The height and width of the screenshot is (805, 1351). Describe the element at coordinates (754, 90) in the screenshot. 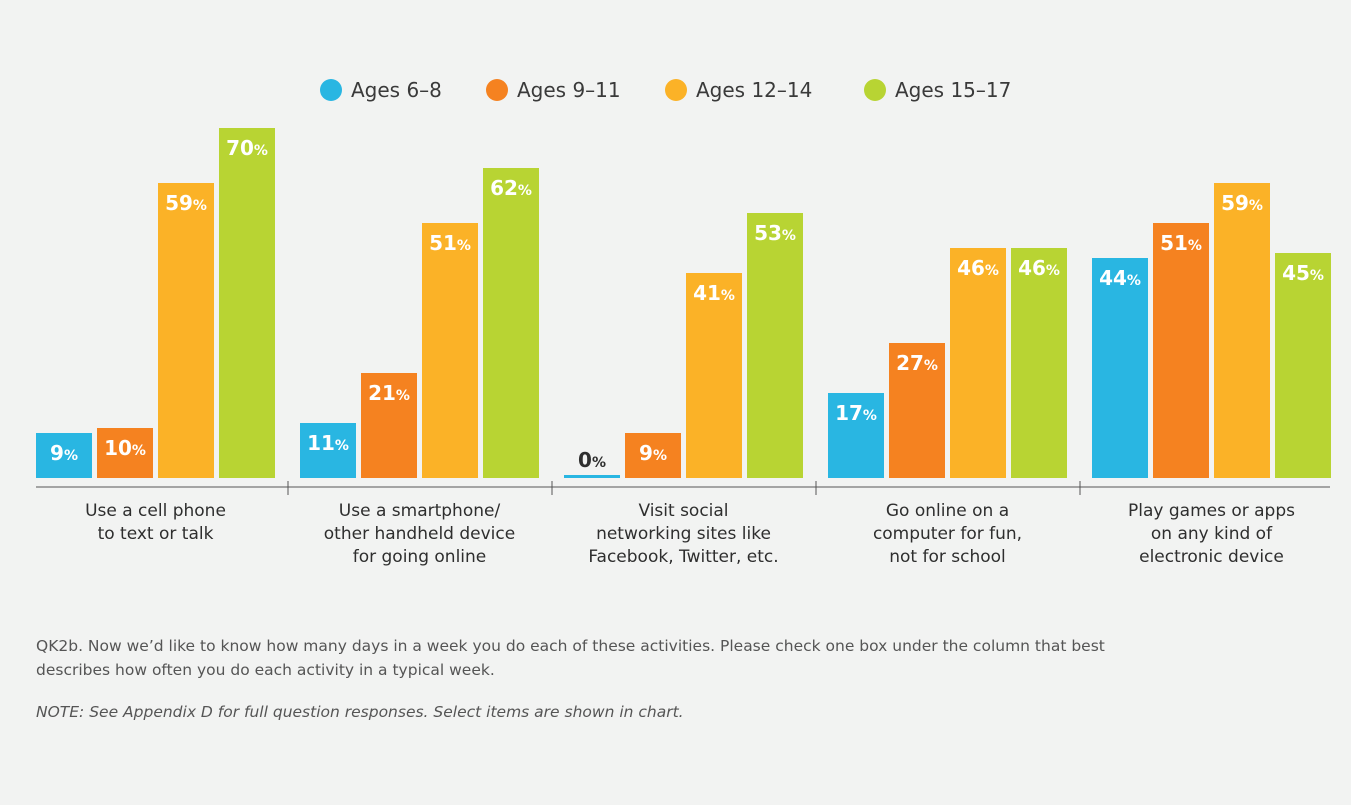

I see `legend-label: Ages 12–14` at that location.